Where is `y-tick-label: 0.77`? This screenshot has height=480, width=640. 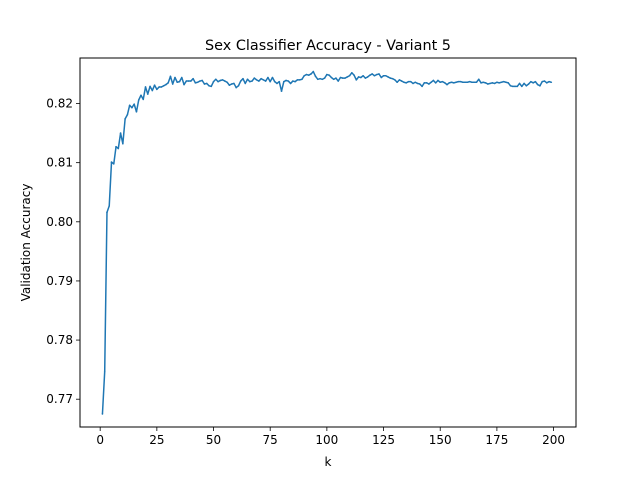 y-tick-label: 0.77 is located at coordinates (59, 399).